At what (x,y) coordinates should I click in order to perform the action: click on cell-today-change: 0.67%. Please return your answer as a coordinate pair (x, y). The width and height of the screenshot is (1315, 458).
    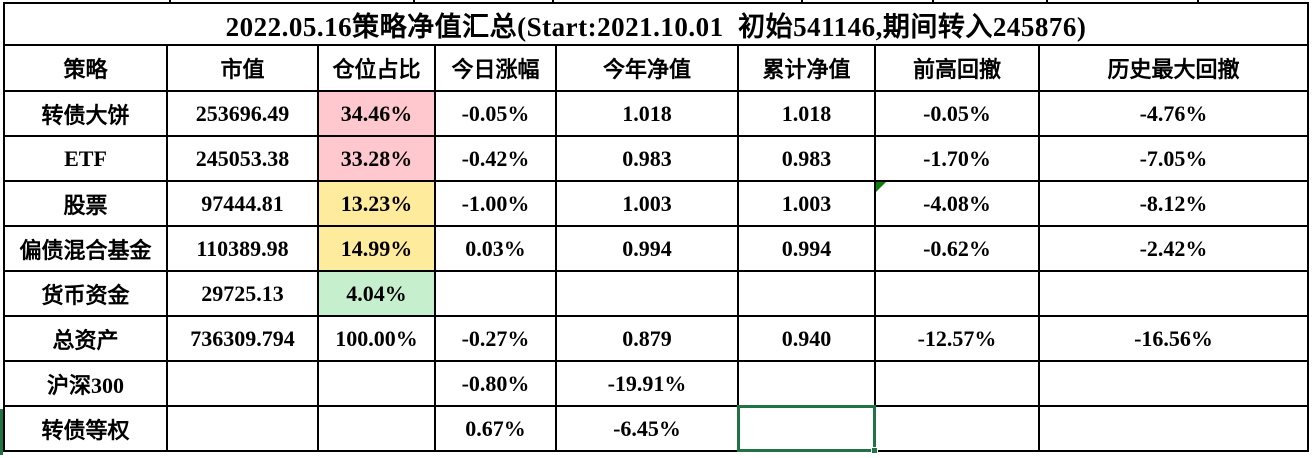
    Looking at the image, I should click on (495, 428).